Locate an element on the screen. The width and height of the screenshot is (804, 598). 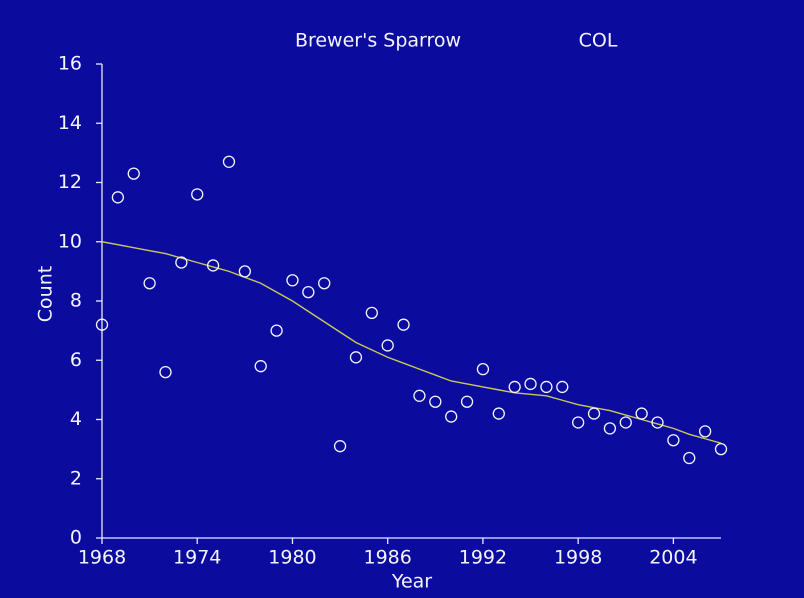
y-tick-label: 8 is located at coordinates (76, 301).